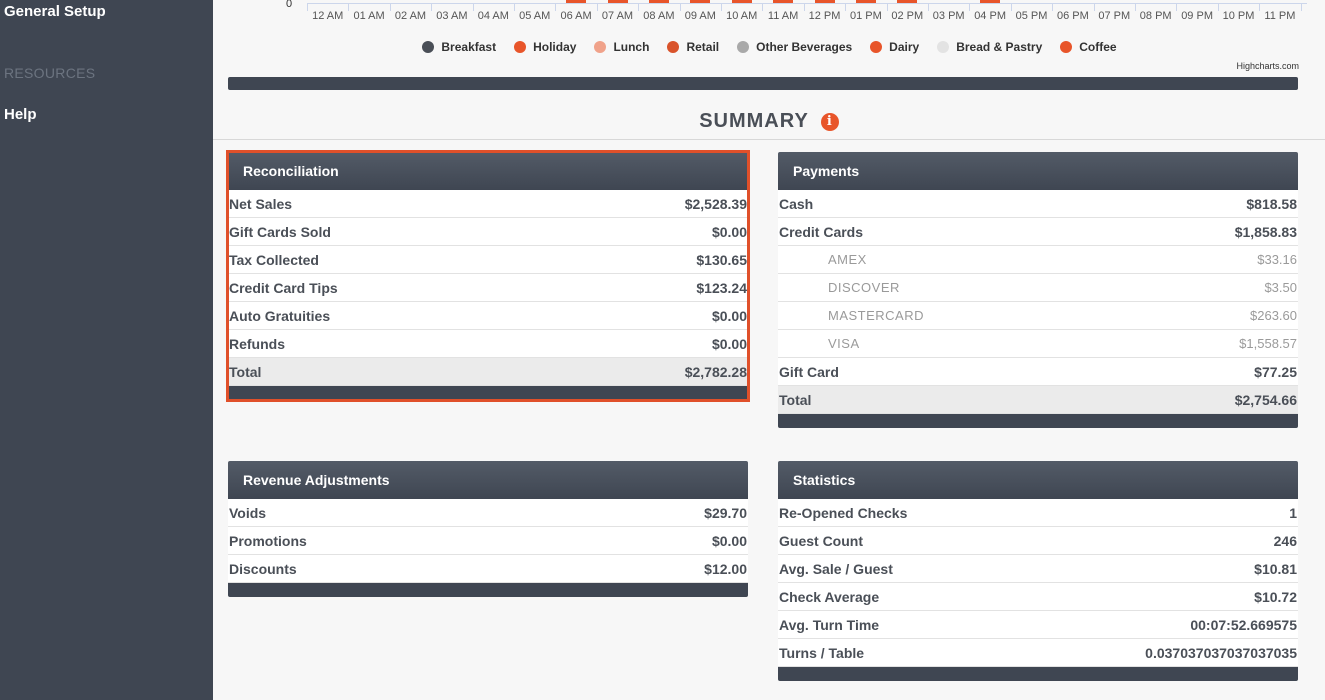  What do you see at coordinates (493, 16) in the screenshot?
I see `x-axis-tick-label: 04 AM` at bounding box center [493, 16].